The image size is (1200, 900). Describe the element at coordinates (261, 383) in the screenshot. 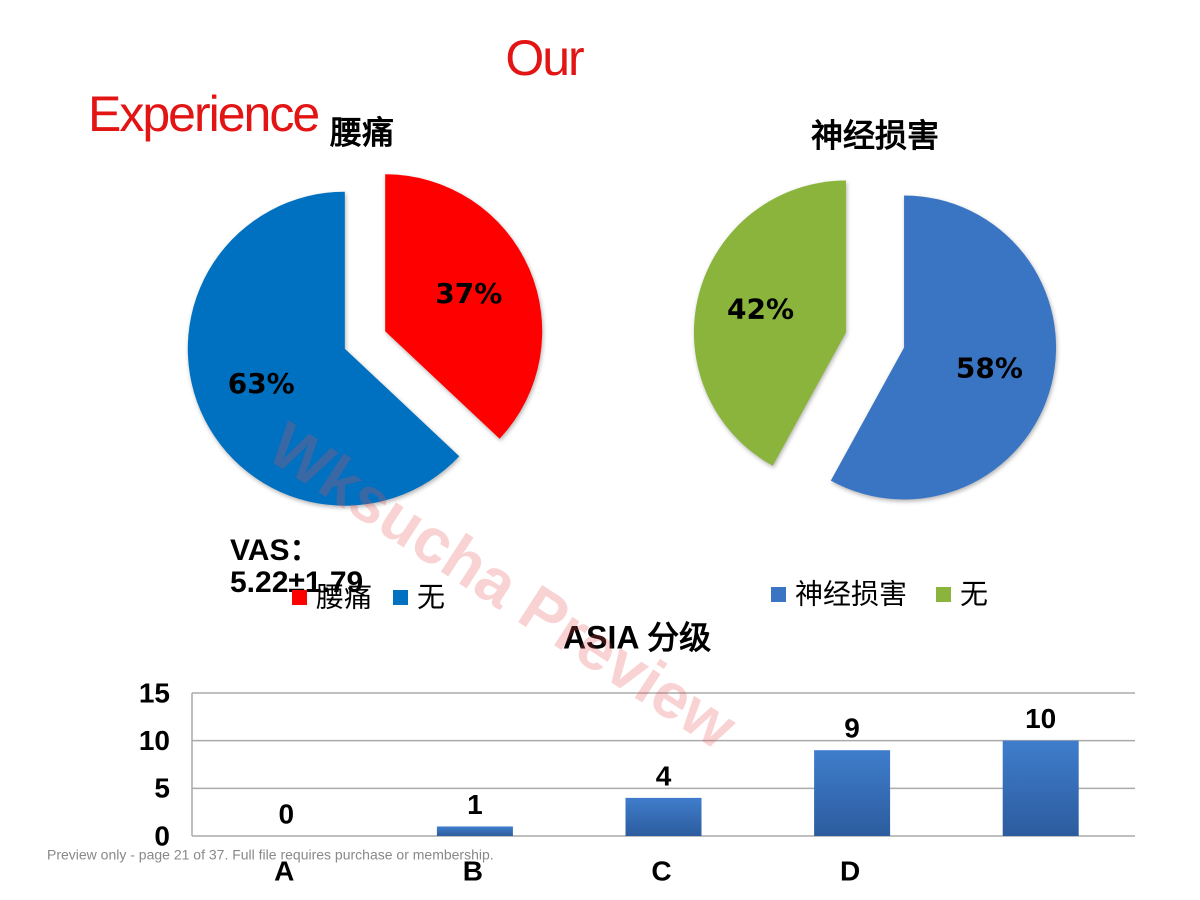

I see `data-label: 63%` at that location.